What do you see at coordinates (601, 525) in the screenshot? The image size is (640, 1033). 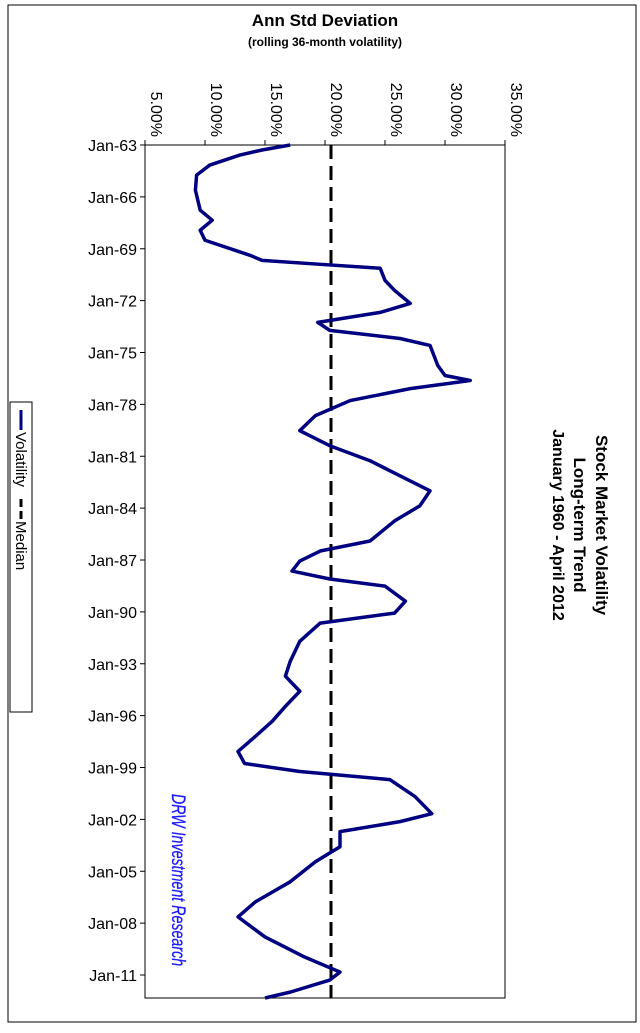 I see `chart-title: Stock Market Volatility` at bounding box center [601, 525].